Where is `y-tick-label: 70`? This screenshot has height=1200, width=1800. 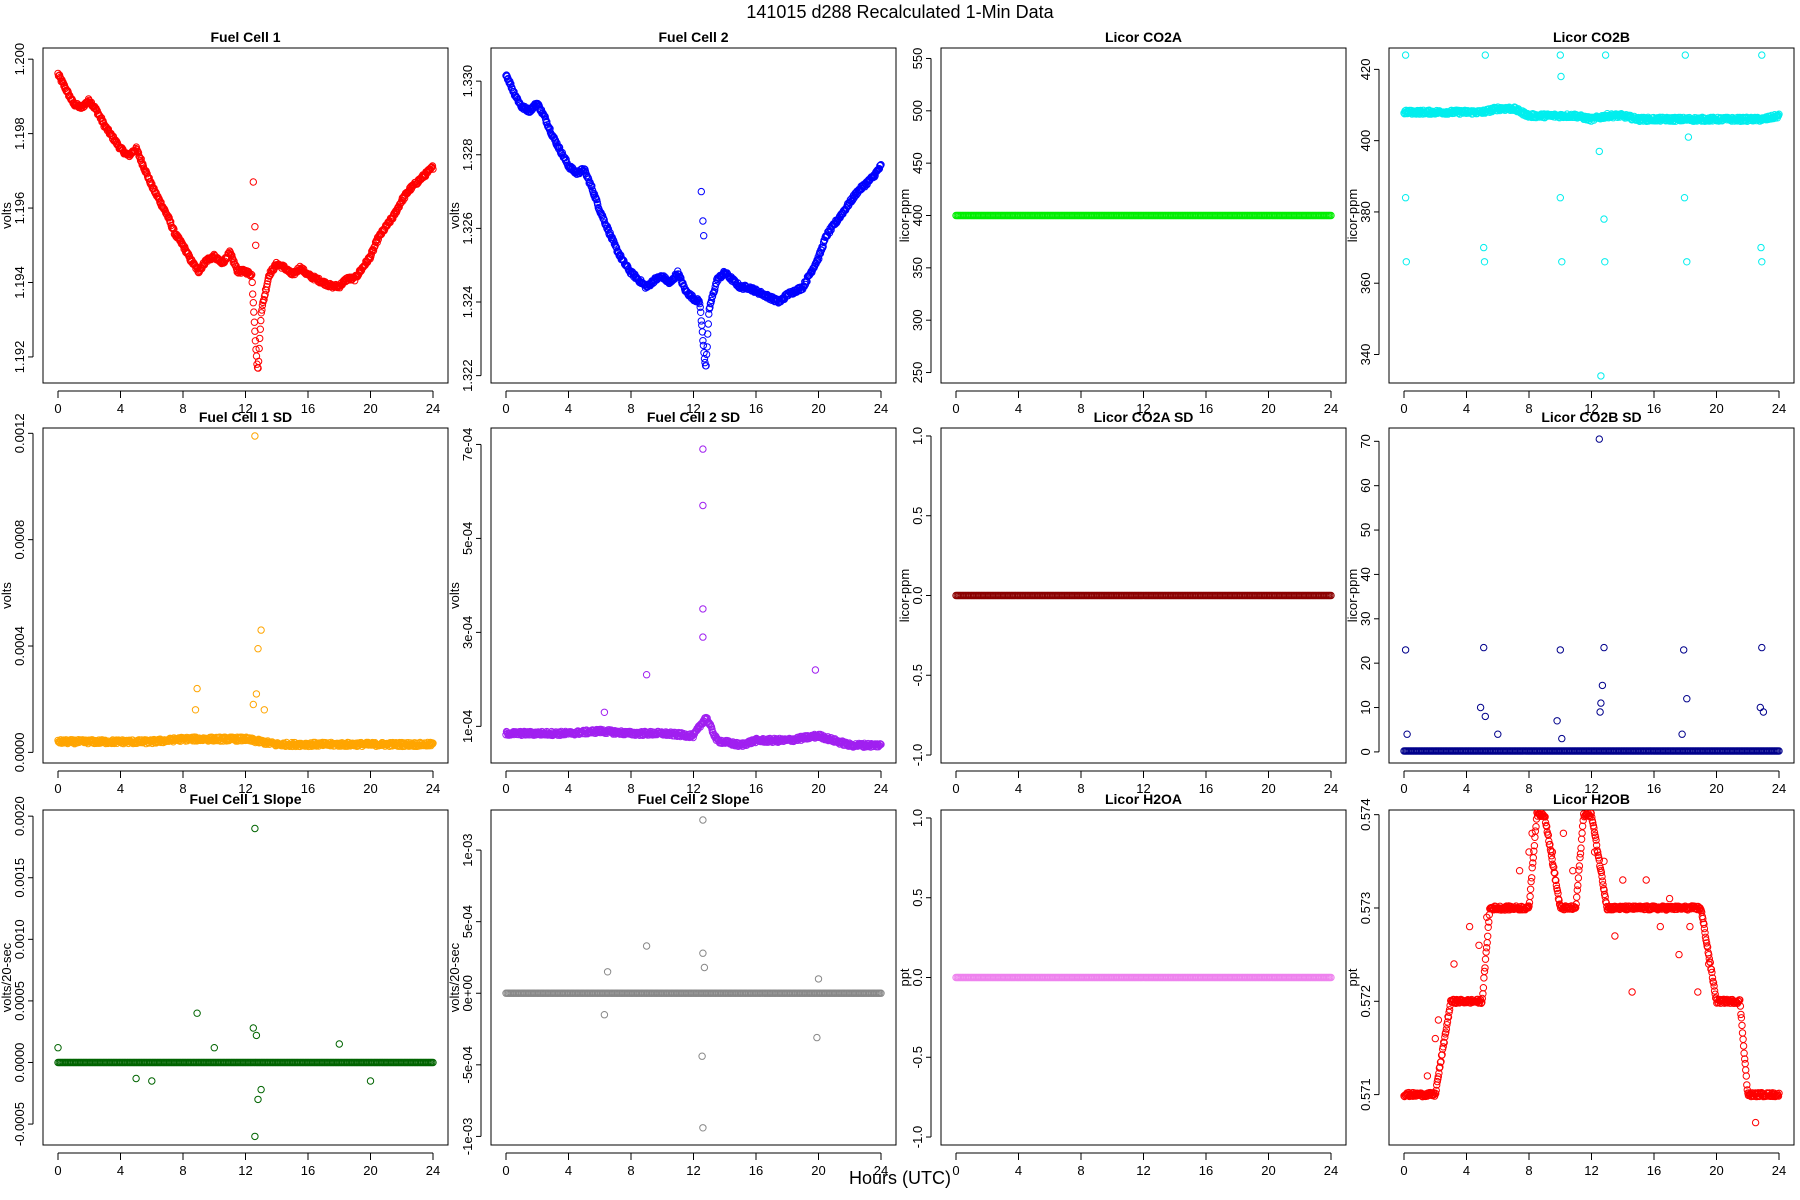
y-tick-label: 70 is located at coordinates (1365, 441).